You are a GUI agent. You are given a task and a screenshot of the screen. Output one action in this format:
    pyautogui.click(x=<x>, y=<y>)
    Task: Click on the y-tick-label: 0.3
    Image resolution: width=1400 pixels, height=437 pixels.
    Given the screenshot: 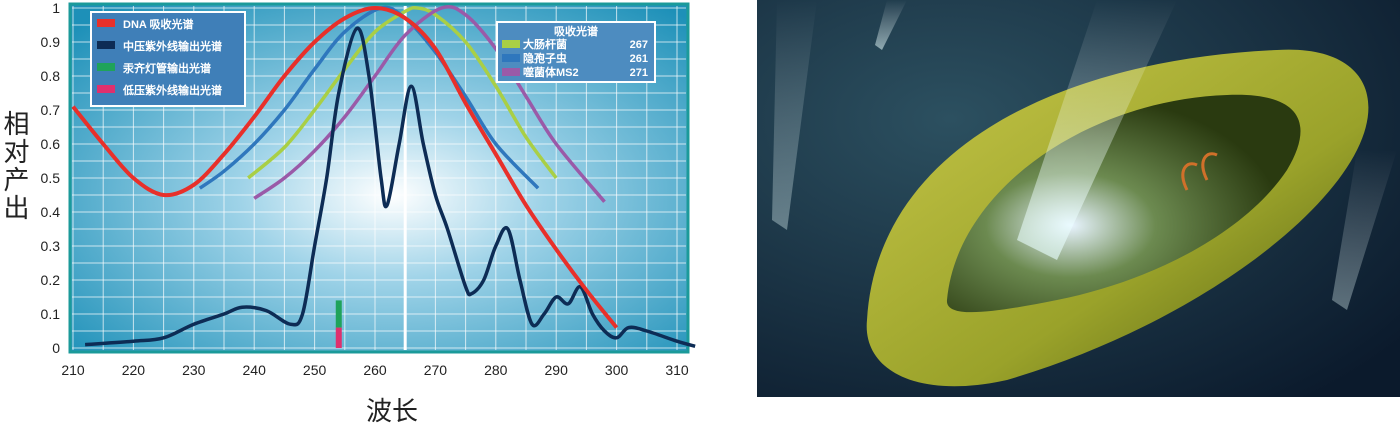 What is the action you would take?
    pyautogui.click(x=51, y=246)
    